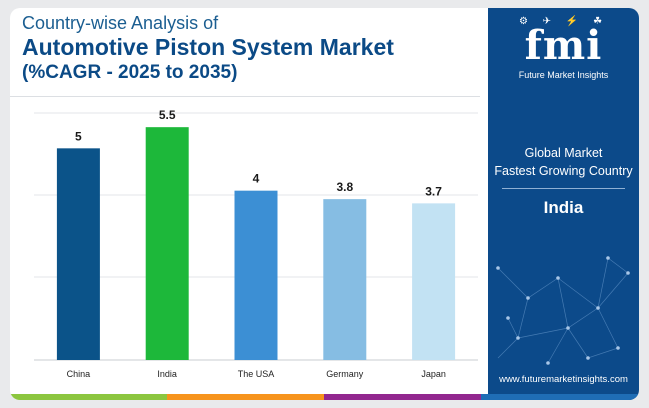 The height and width of the screenshot is (408, 649). Describe the element at coordinates (563, 75) in the screenshot. I see `logo-subtitle: Future Market Insights` at that location.